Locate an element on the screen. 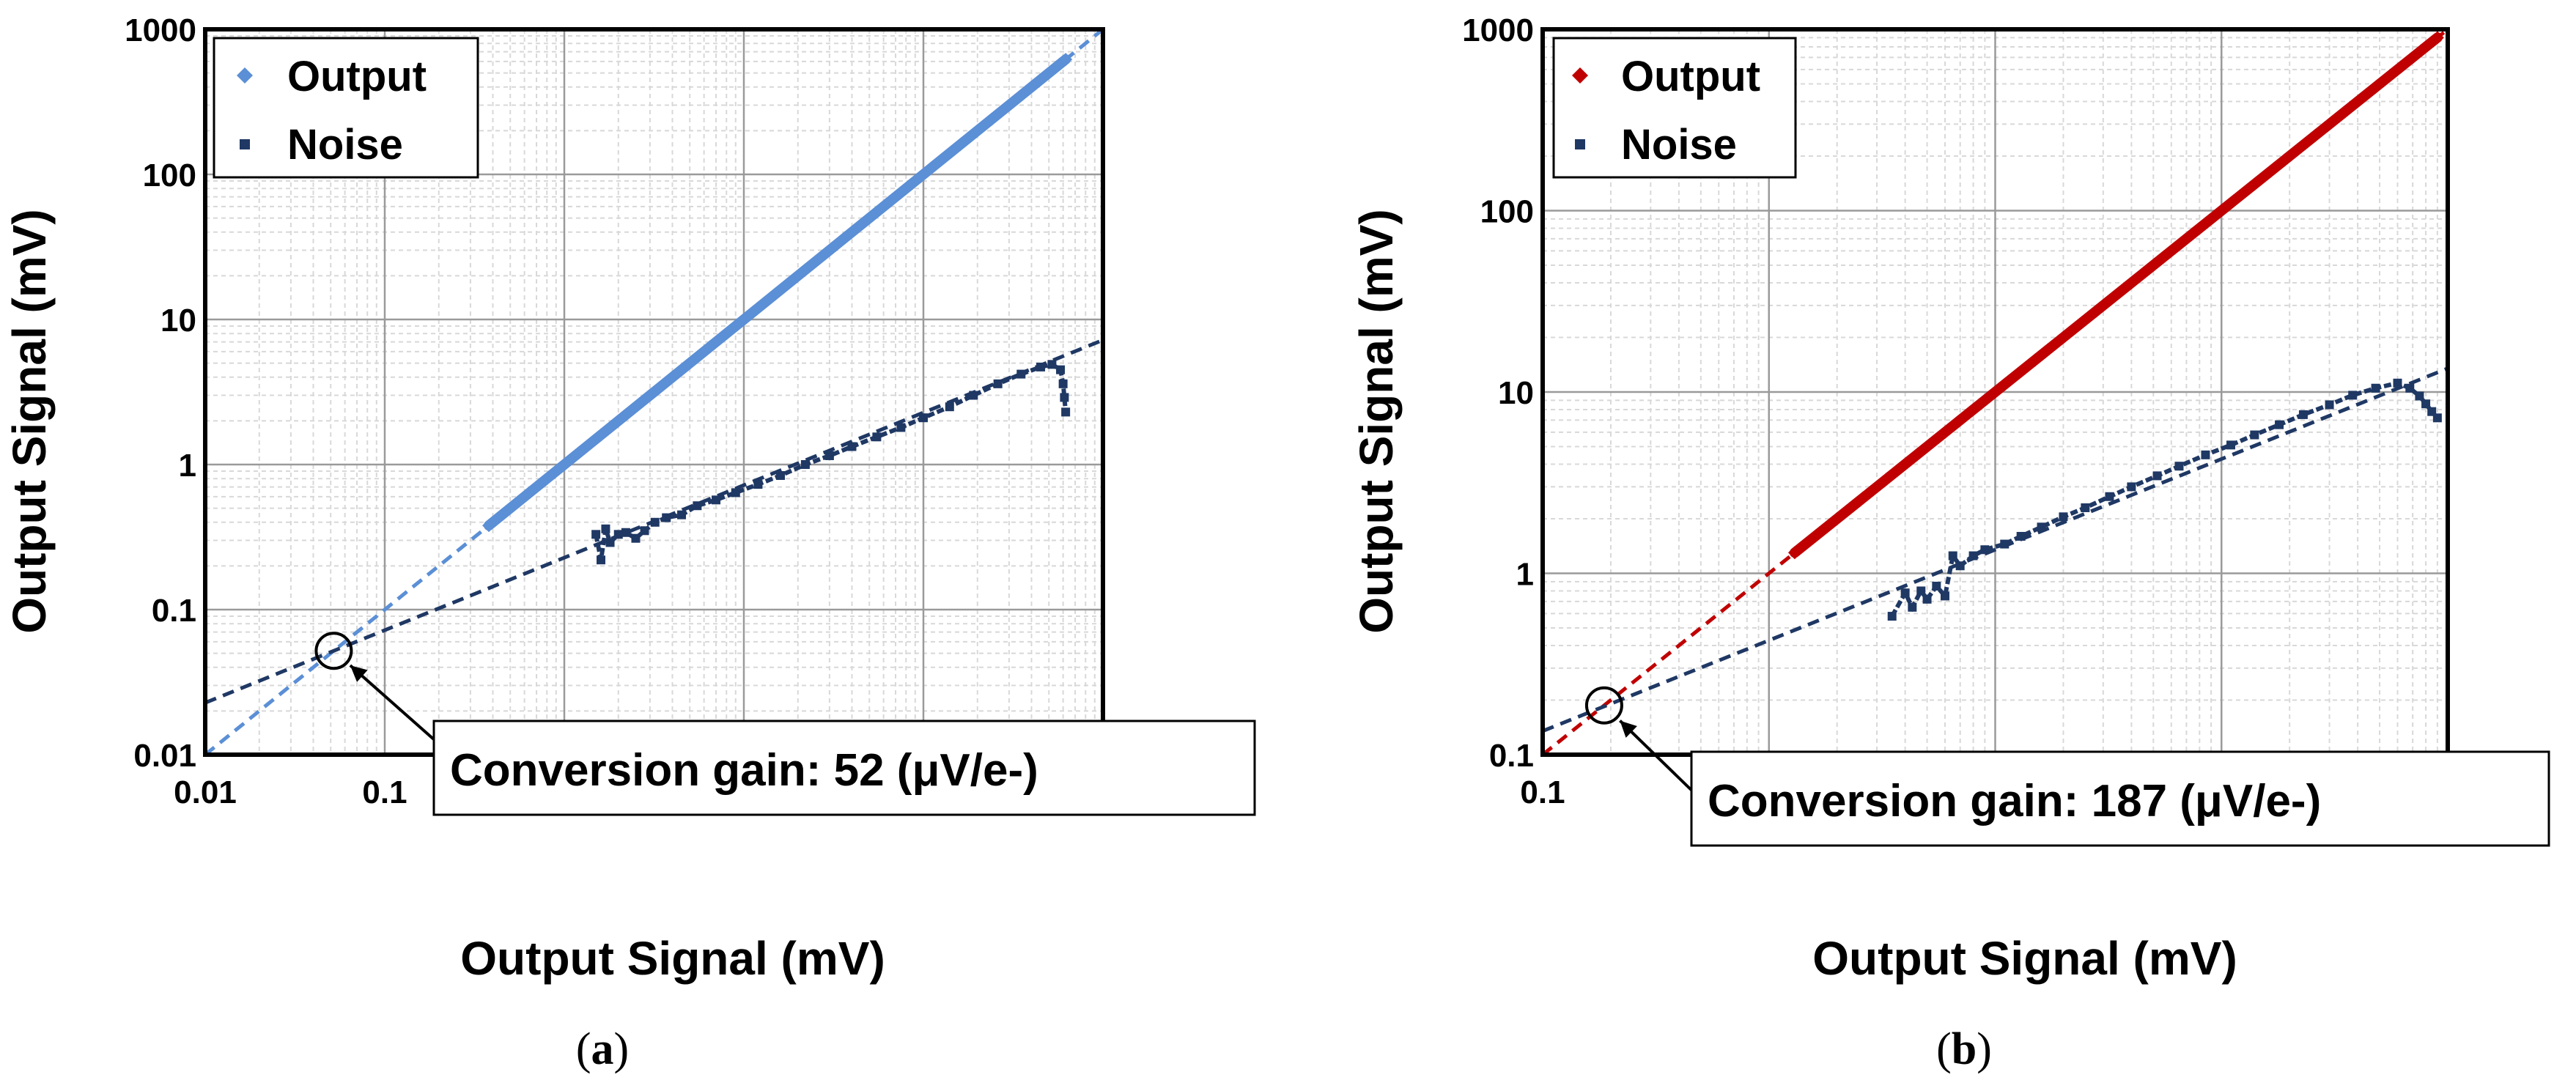 Image resolution: width=2576 pixels, height=1080 pixels. y-tick-labels: 0.01 0.1 1 10 100 1000 is located at coordinates (160, 393).